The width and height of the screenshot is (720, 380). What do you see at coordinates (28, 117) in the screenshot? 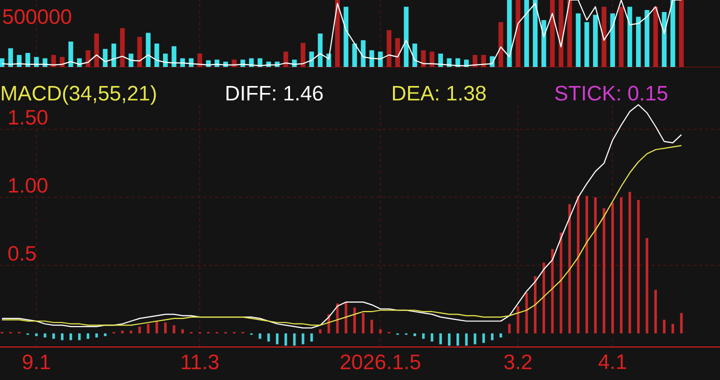
I see `y-tick-label: 1.50` at bounding box center [28, 117].